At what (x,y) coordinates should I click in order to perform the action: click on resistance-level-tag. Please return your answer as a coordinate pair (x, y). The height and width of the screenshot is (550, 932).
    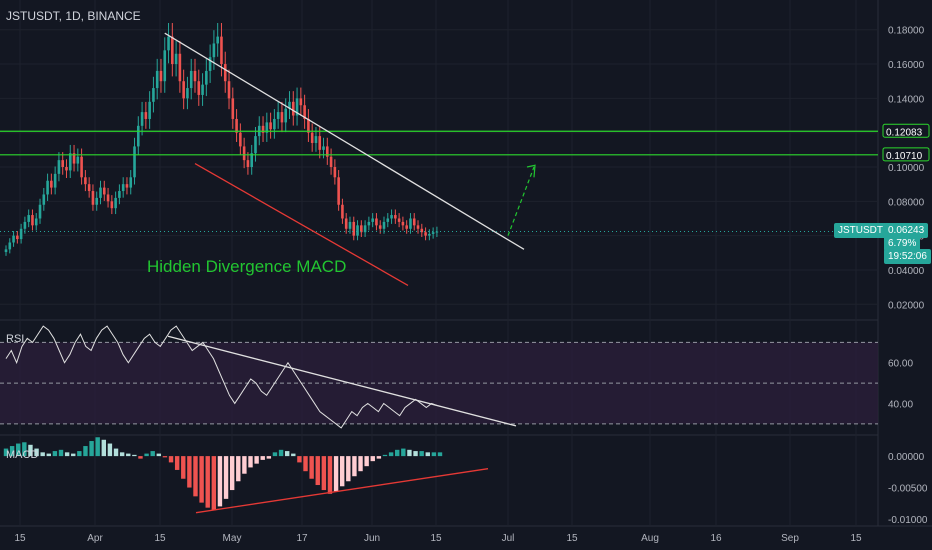
    Looking at the image, I should click on (906, 130).